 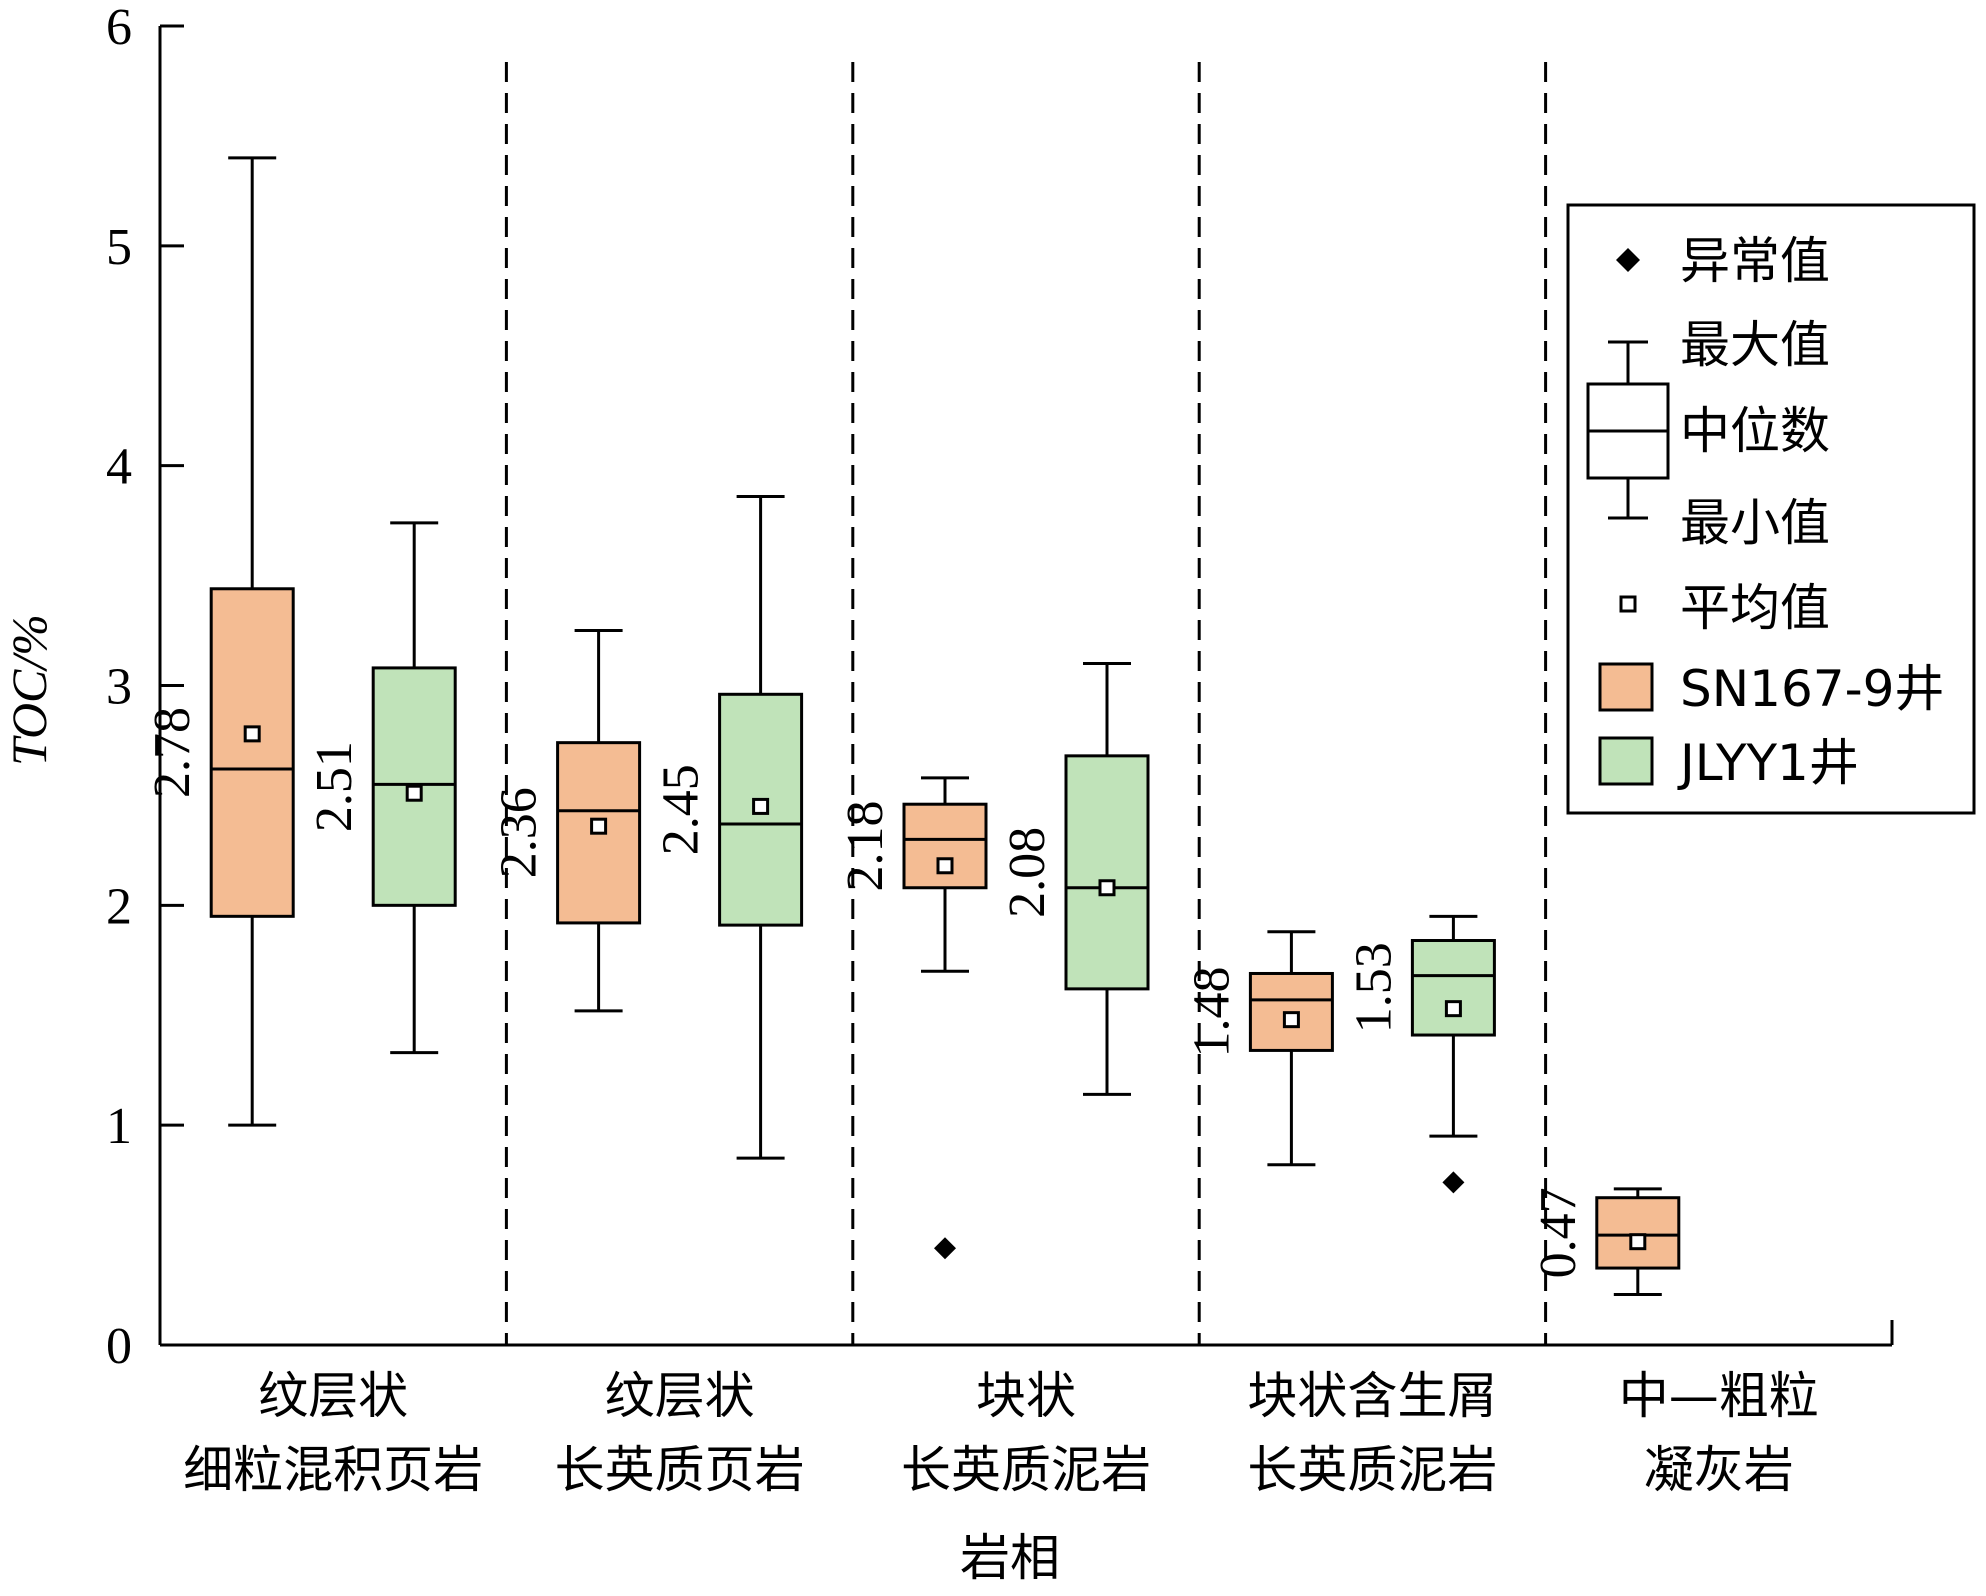 I want to click on y-tick-label: 6, so click(x=119, y=28).